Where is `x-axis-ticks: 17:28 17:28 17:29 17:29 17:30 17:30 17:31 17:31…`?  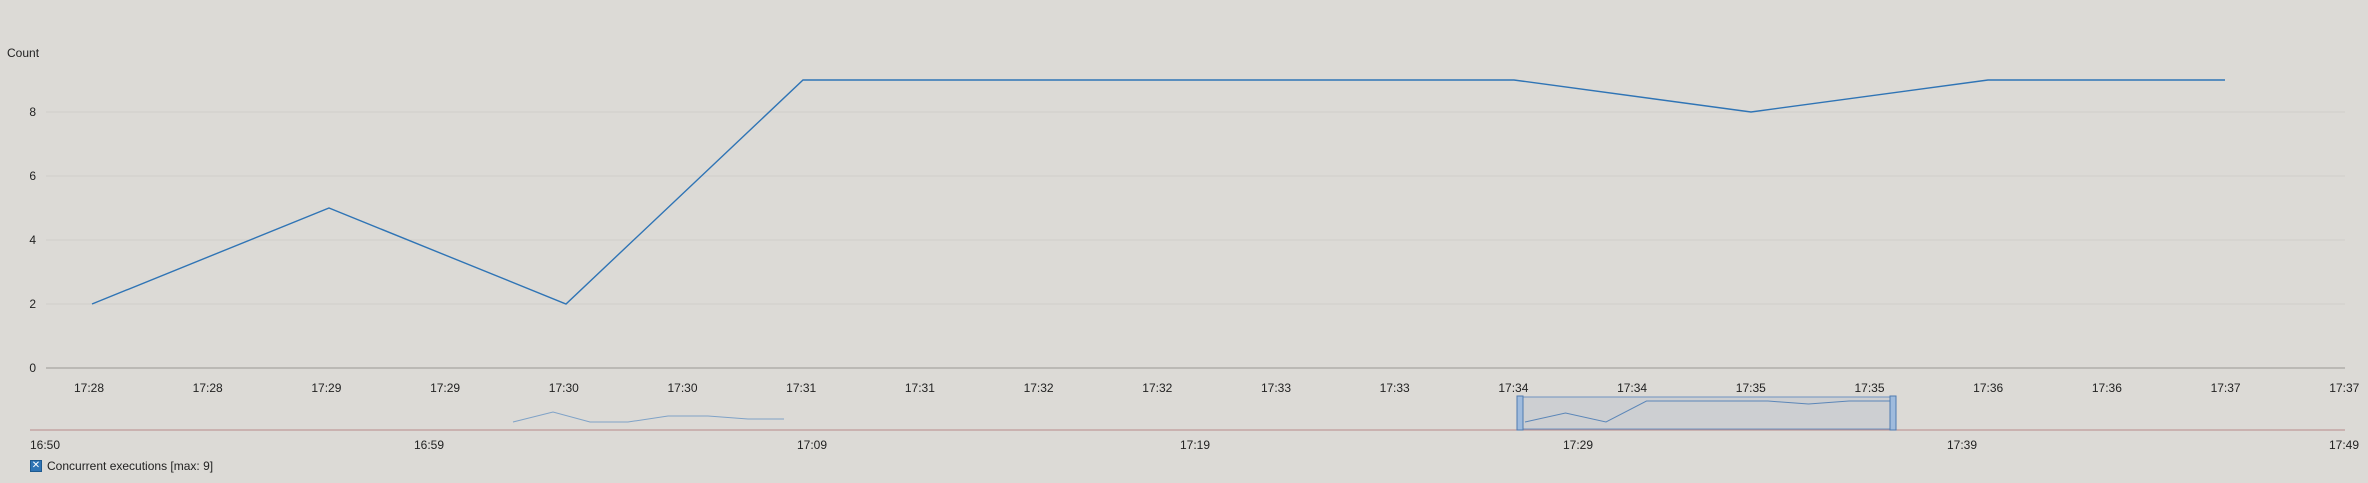
x-axis-ticks: 17:28 17:28 17:29 17:29 17:30 17:30 17:31 17:31… is located at coordinates (1217, 388).